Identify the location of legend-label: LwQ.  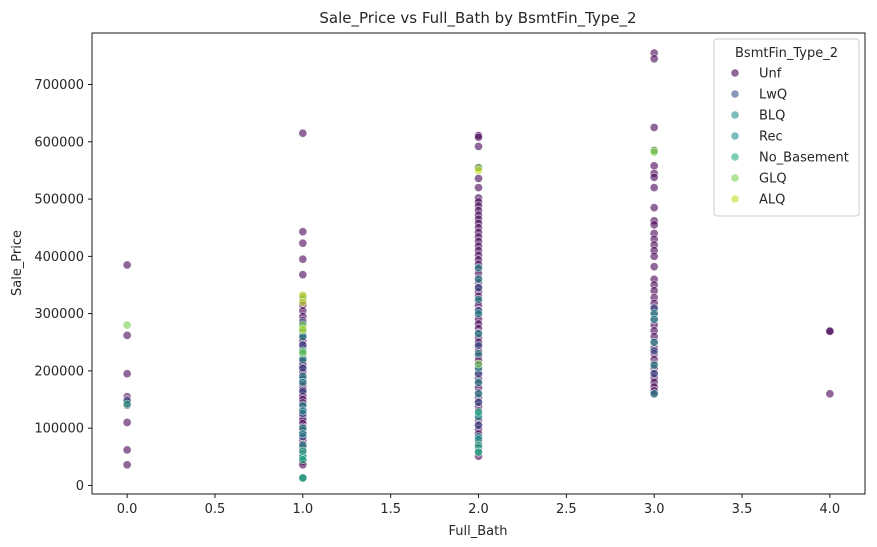
(773, 95).